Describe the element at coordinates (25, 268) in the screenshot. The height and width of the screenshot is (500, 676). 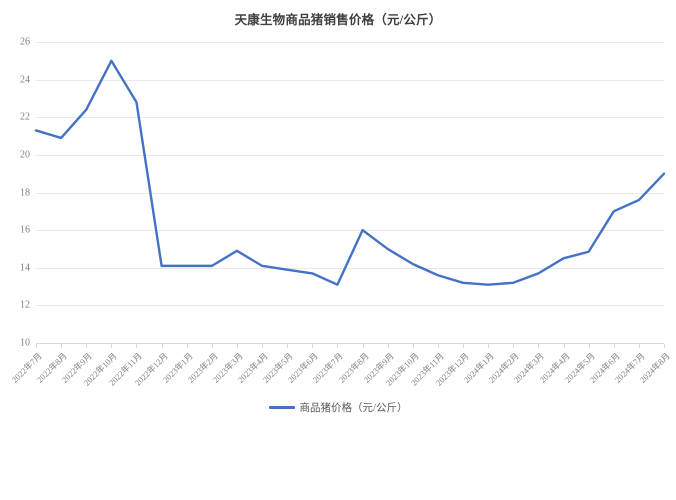
I see `y-axis-tick-label: 14` at that location.